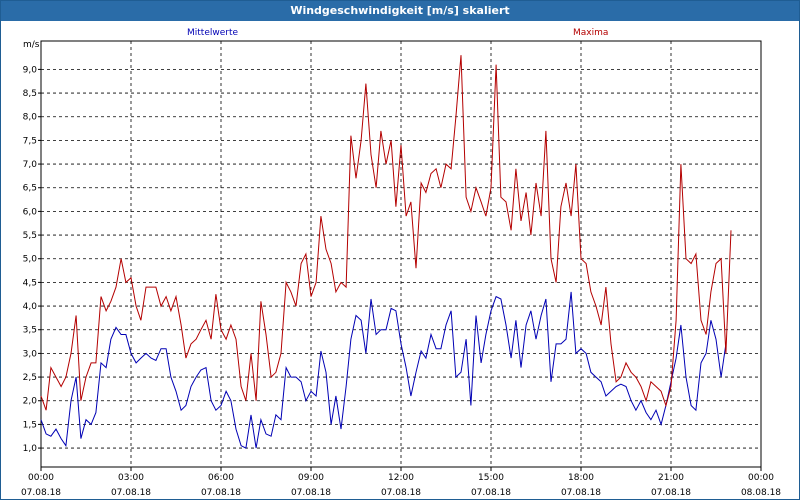 Image resolution: width=800 pixels, height=500 pixels. Describe the element at coordinates (671, 478) in the screenshot. I see `x-tick-time: 21:00` at that location.